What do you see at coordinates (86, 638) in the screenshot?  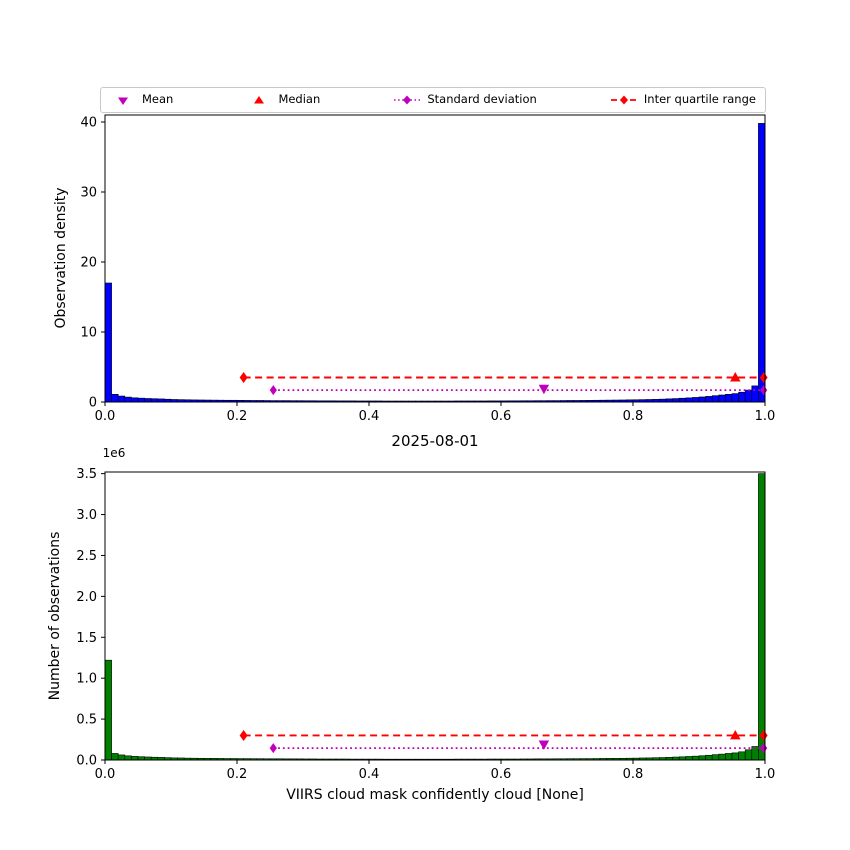 I see `y-tick-label: 1.5` at bounding box center [86, 638].